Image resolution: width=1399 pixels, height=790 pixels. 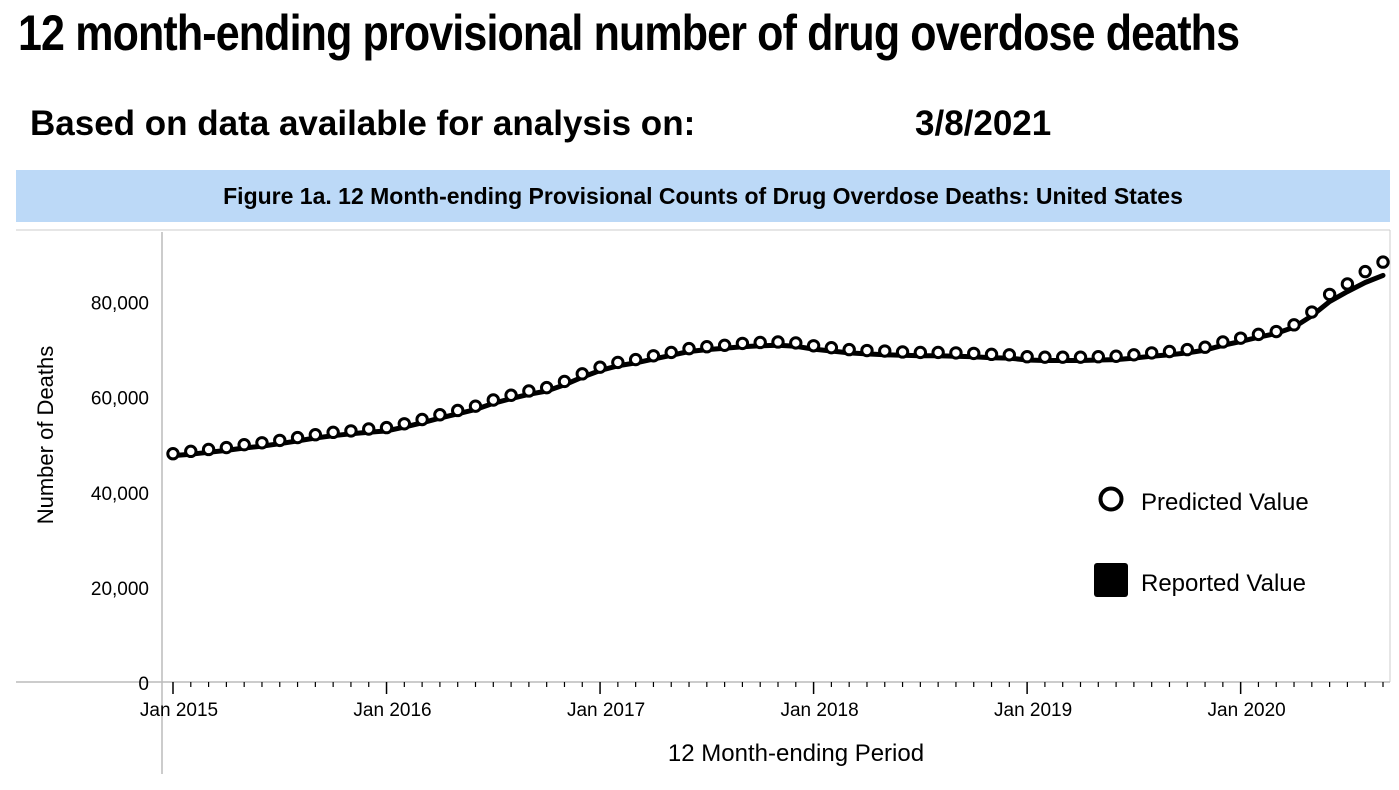 I want to click on data-basis-label: Based on data available for analysis on:, so click(x=363, y=123).